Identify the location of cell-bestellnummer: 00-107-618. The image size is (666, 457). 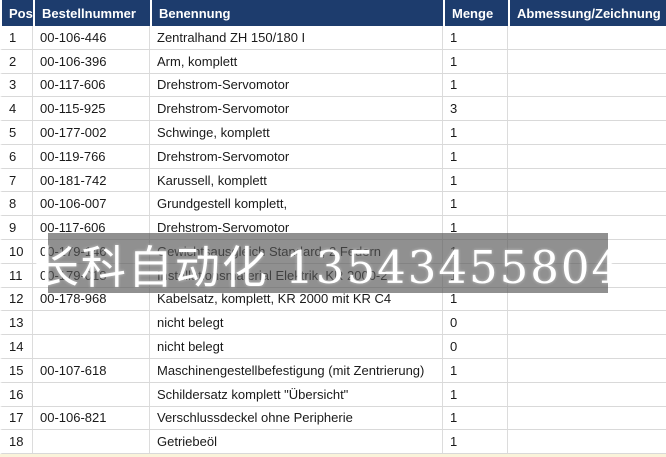
(91, 370).